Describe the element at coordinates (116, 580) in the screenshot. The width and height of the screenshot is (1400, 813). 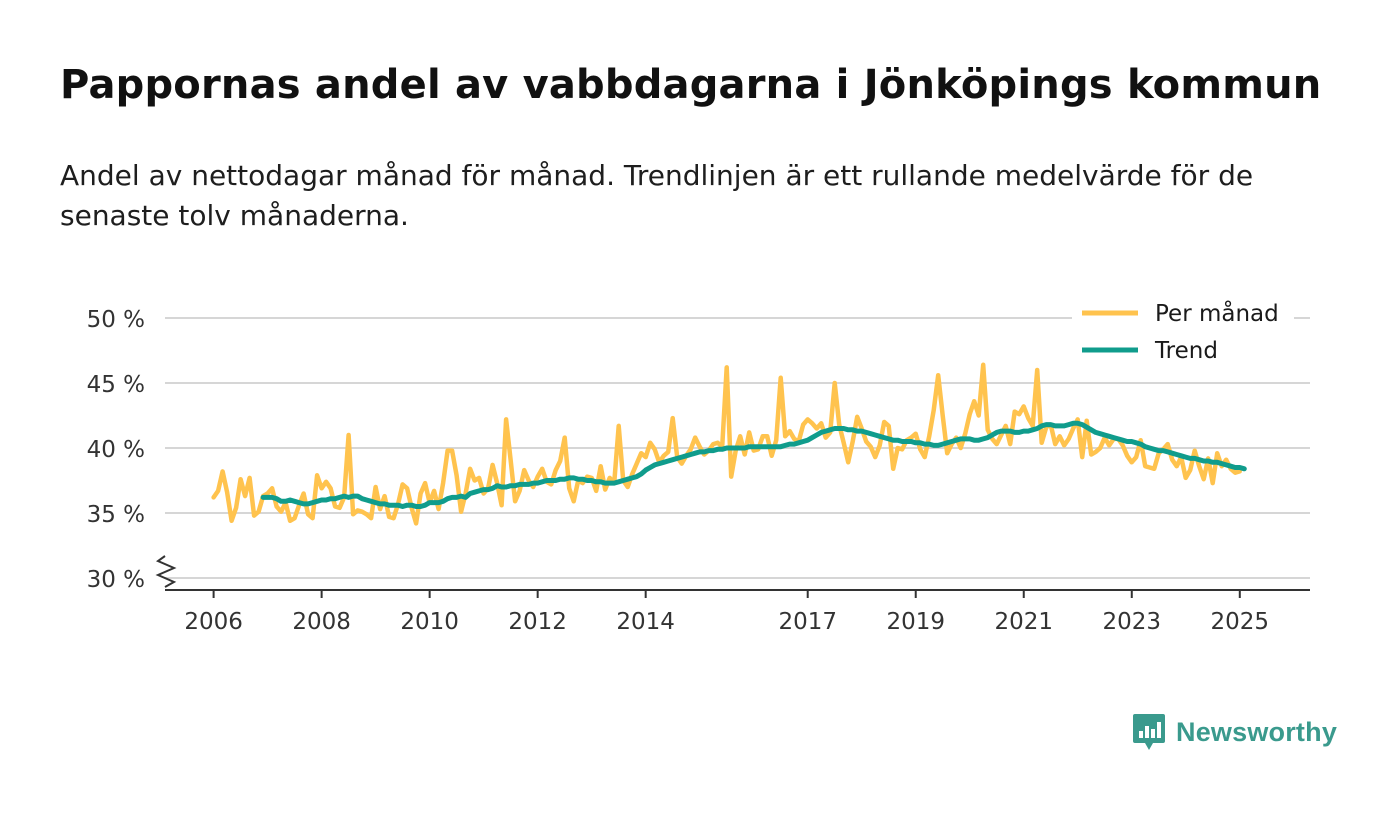
I see `y-tick-label: 30 %` at that location.